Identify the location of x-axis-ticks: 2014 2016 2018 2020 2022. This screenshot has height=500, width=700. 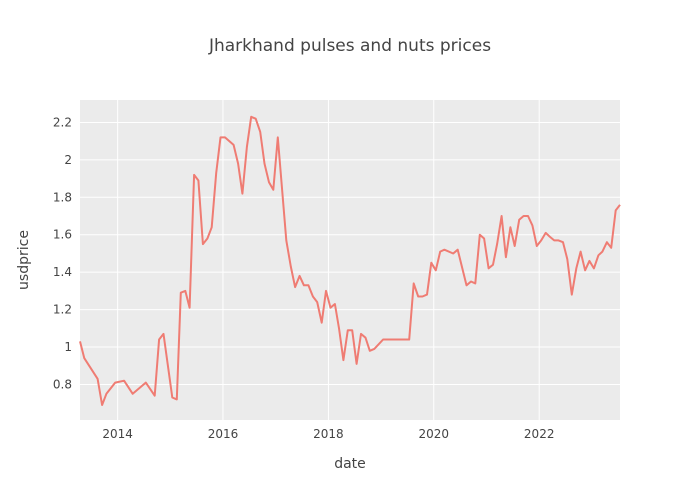
(328, 434).